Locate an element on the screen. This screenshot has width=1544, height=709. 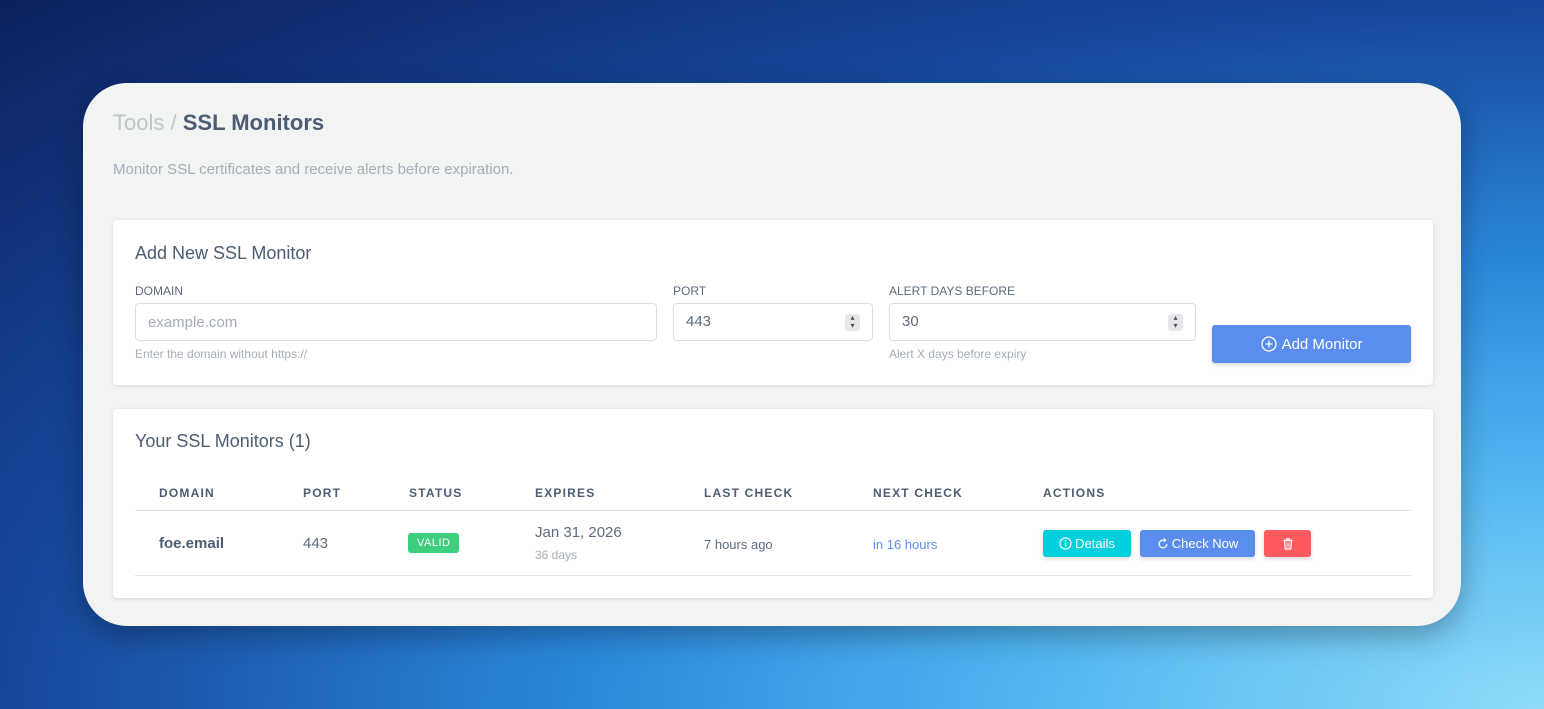
alert-days-label: ALERT DAYS BEFORE is located at coordinates (952, 291).